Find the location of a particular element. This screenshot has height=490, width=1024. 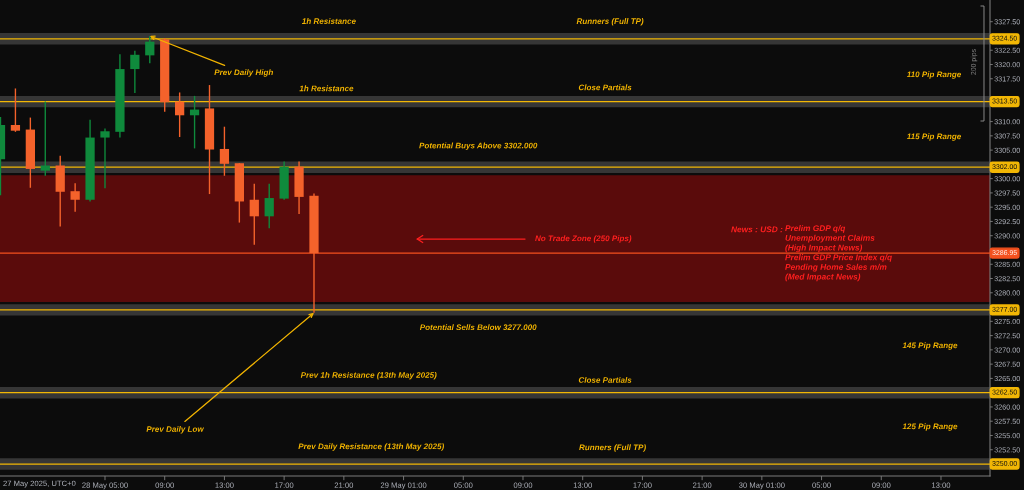

annotation: Potential Buys Above 3302.000 is located at coordinates (478, 146).